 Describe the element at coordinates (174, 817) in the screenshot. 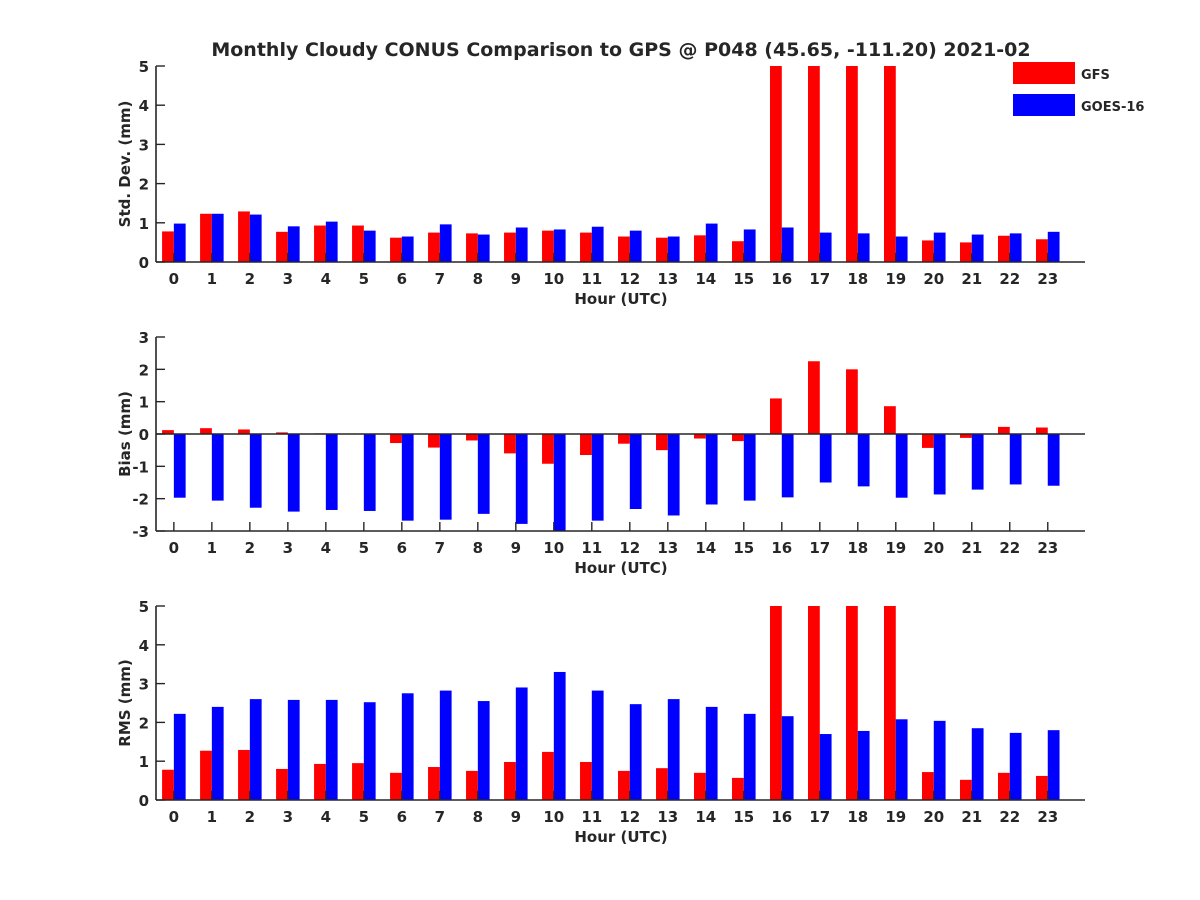

I see `rms-x-tick-label: 0` at that location.